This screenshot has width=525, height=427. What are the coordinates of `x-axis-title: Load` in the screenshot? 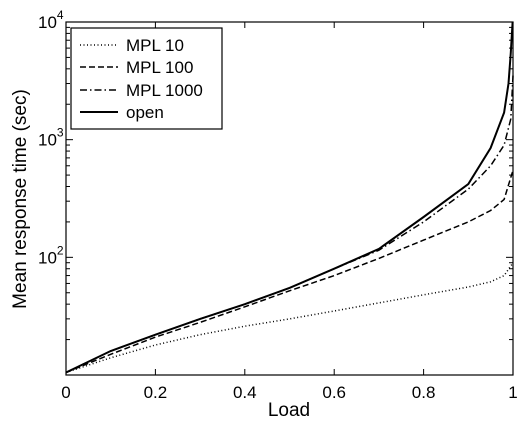 It's located at (289, 410).